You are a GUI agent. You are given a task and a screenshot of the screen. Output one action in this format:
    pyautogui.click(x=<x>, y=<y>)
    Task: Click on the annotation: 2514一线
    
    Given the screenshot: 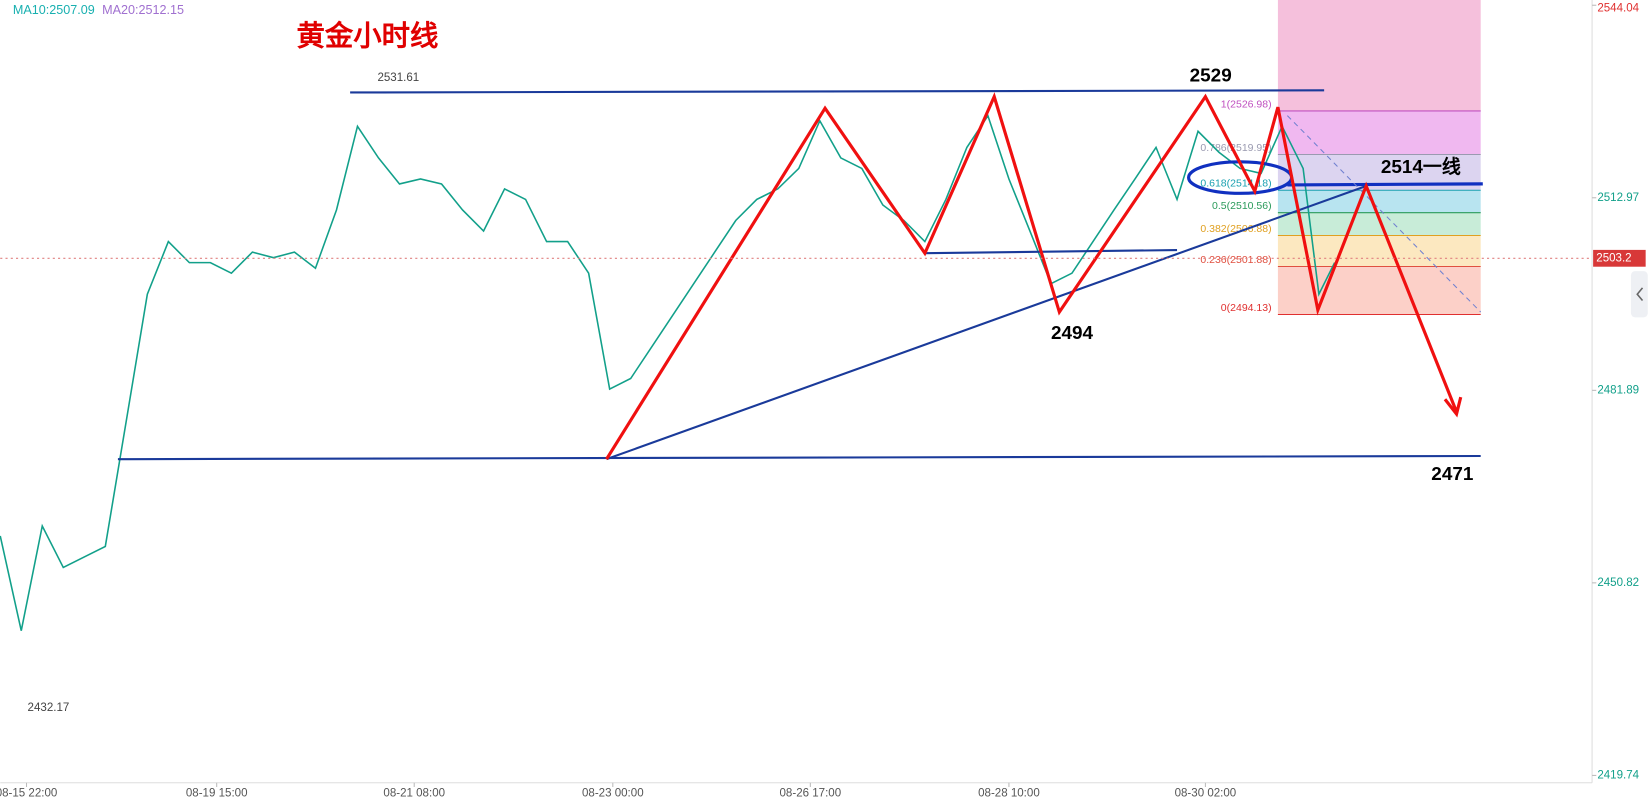 What is the action you would take?
    pyautogui.click(x=1421, y=166)
    